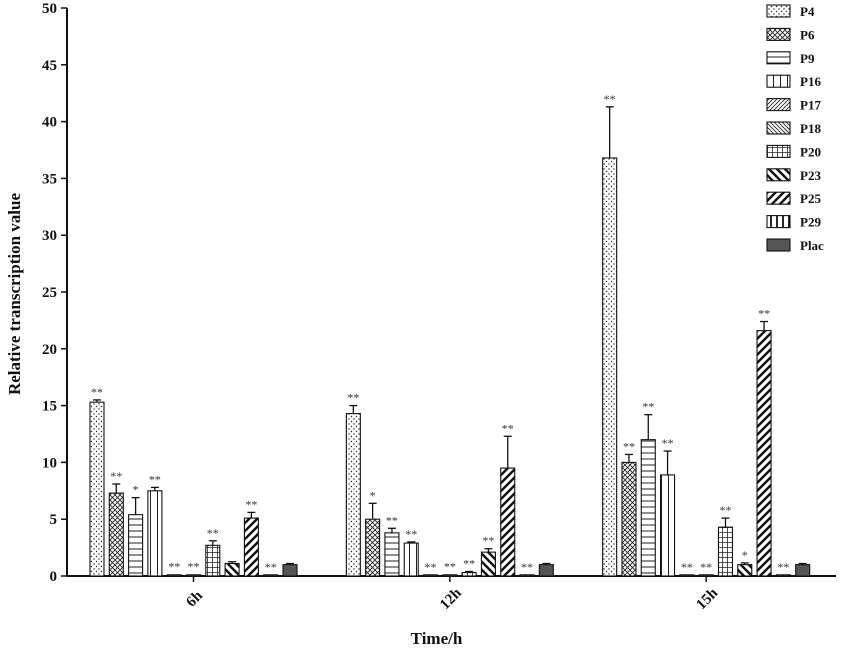  What do you see at coordinates (778, 128) in the screenshot?
I see `legend-swatch-P18` at bounding box center [778, 128].